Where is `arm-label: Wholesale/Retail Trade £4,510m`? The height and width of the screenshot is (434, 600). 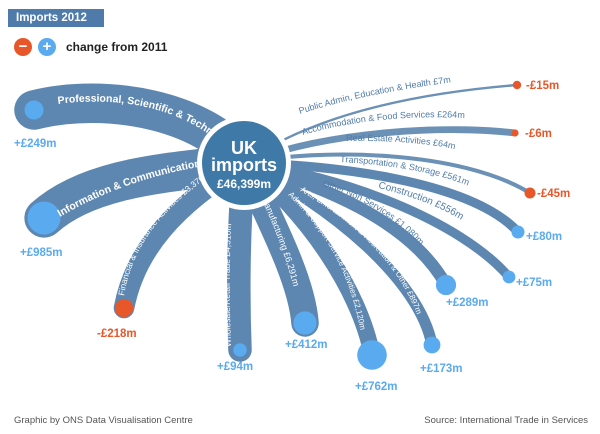 arm-label: Wholesale/Retail Trade £4,510m is located at coordinates (227, 285).